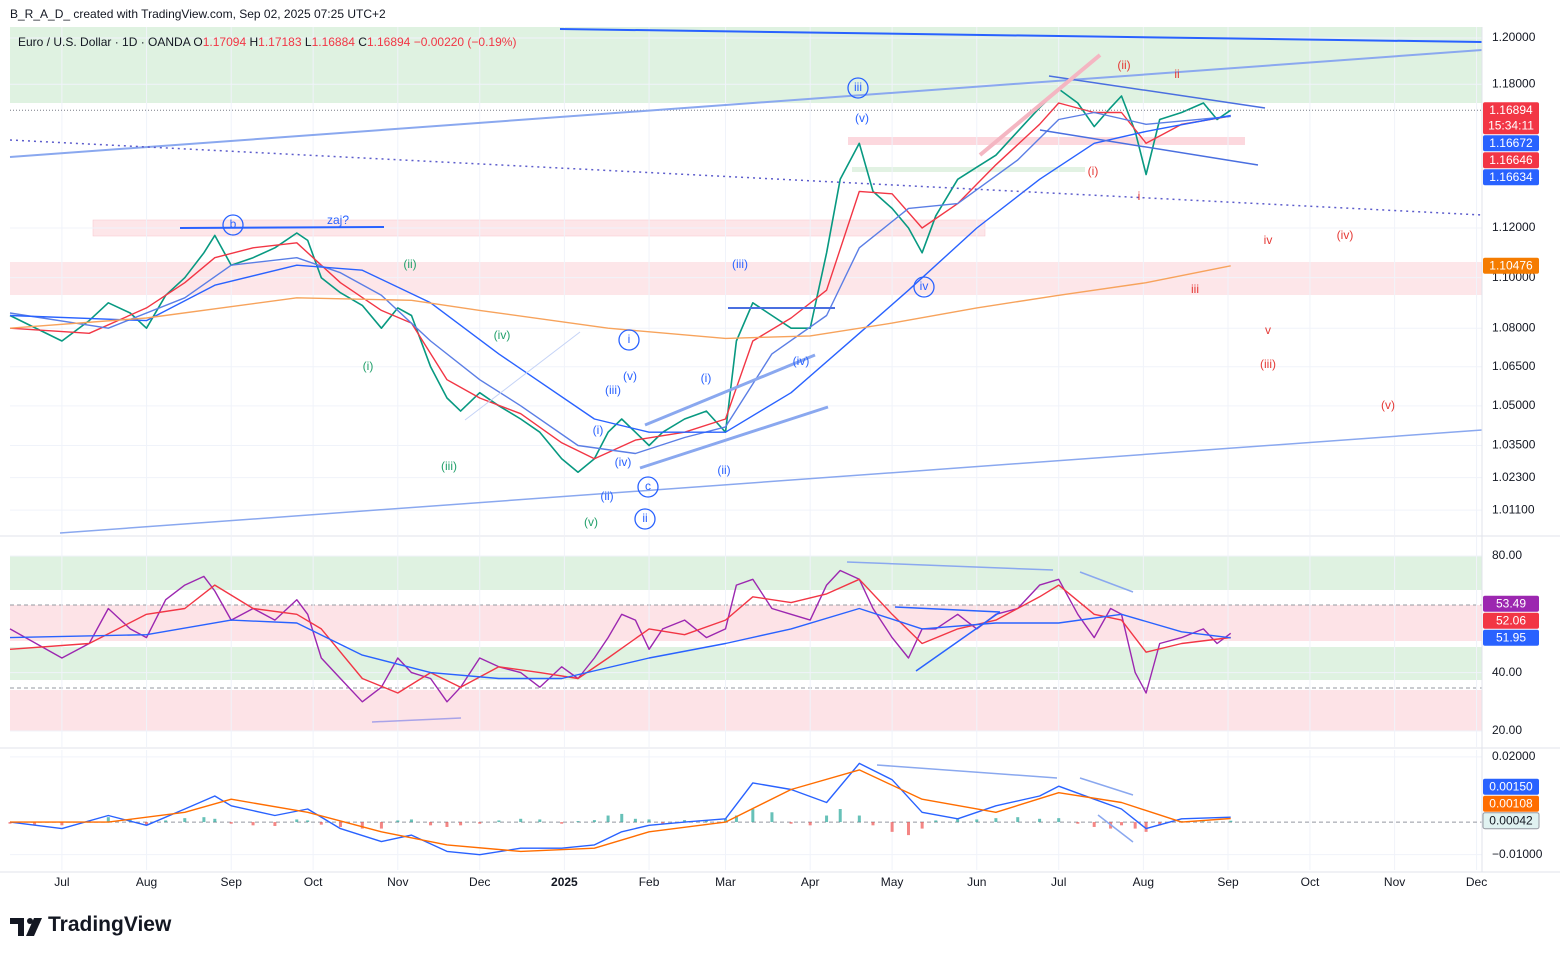 The image size is (1560, 957). I want to click on value-tag-label: 51.95, so click(1511, 637).